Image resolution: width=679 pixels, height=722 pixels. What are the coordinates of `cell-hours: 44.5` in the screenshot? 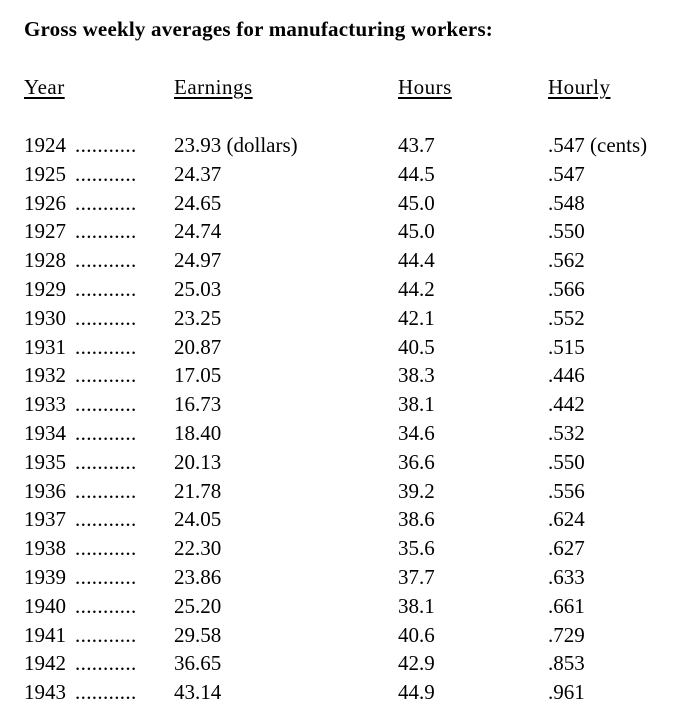 It's located at (416, 173).